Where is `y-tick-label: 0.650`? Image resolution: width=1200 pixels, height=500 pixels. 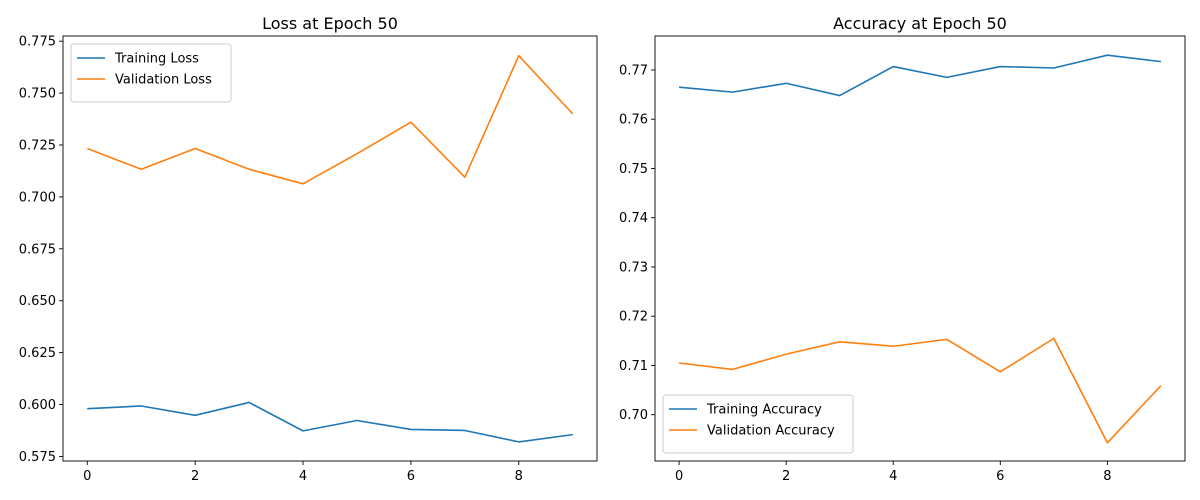 y-tick-label: 0.650 is located at coordinates (37, 301).